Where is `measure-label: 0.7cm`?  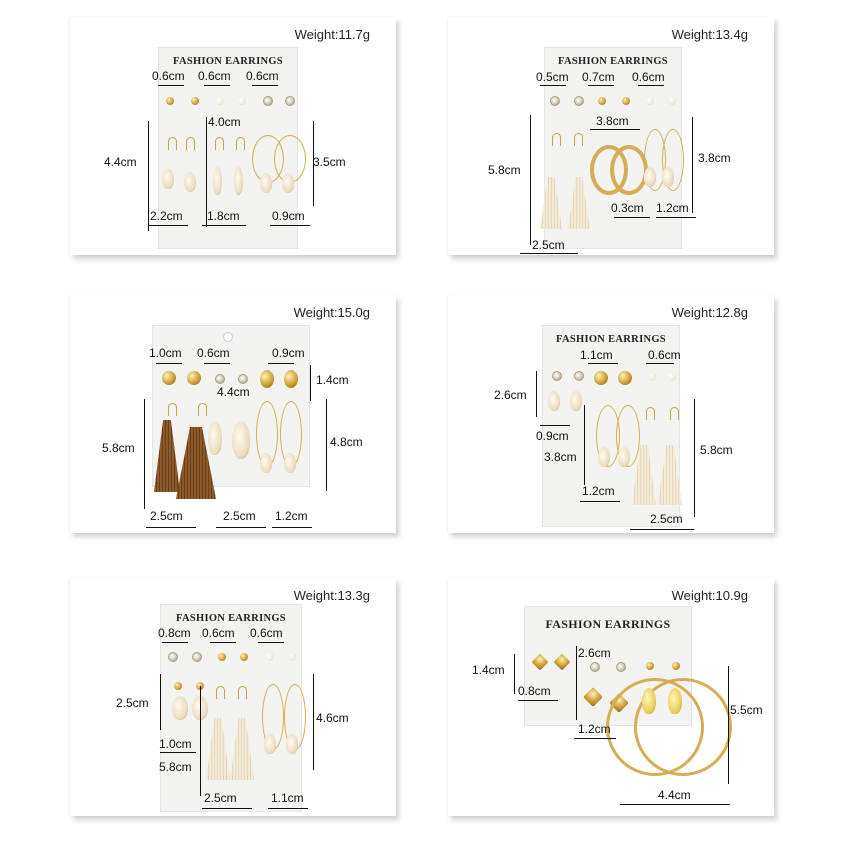
measure-label: 0.7cm is located at coordinates (598, 77).